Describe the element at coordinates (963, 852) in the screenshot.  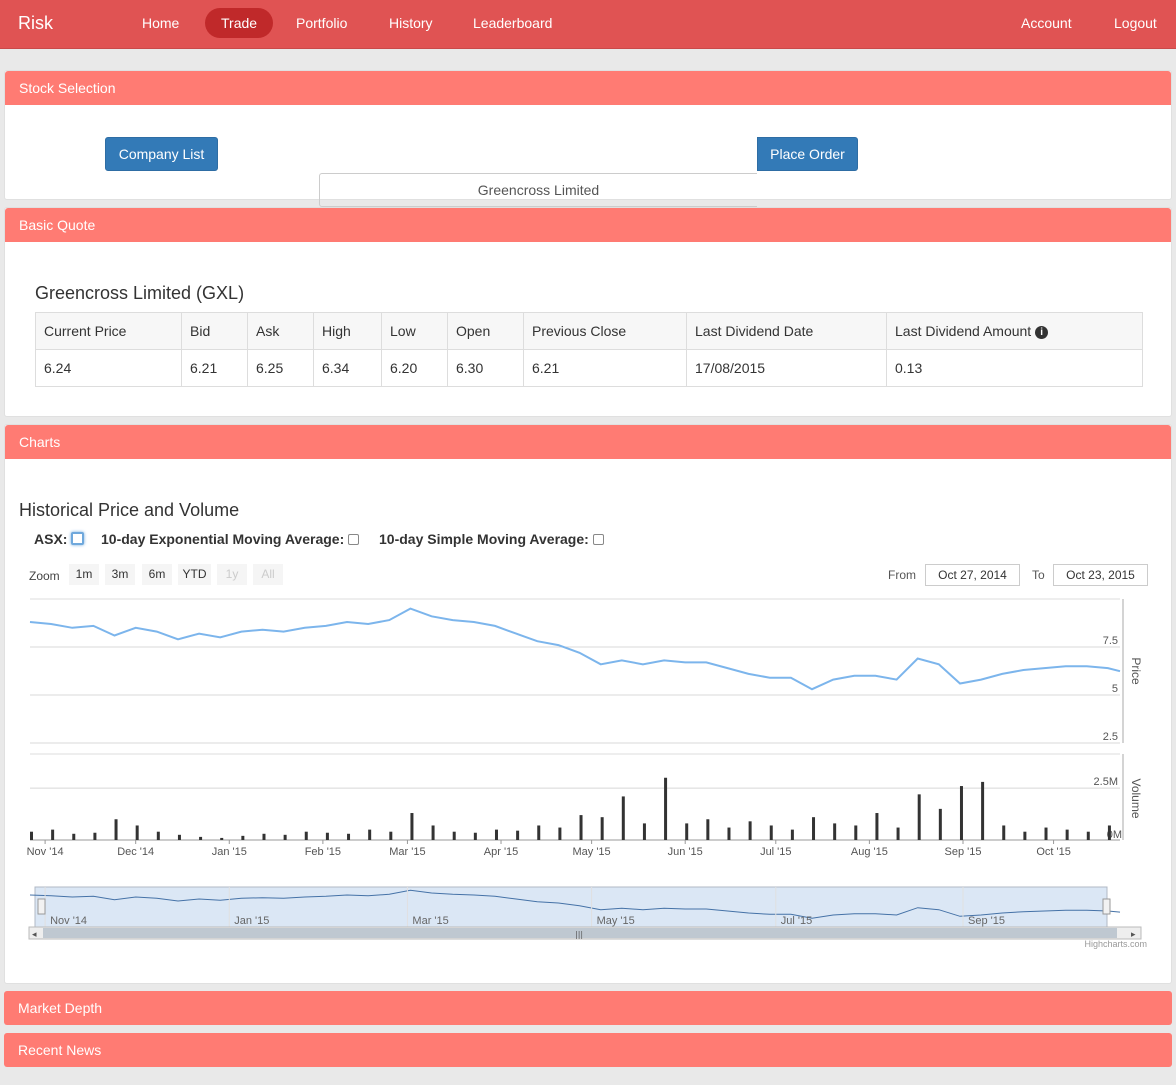
I see `x-tick-label: Sep '15` at that location.